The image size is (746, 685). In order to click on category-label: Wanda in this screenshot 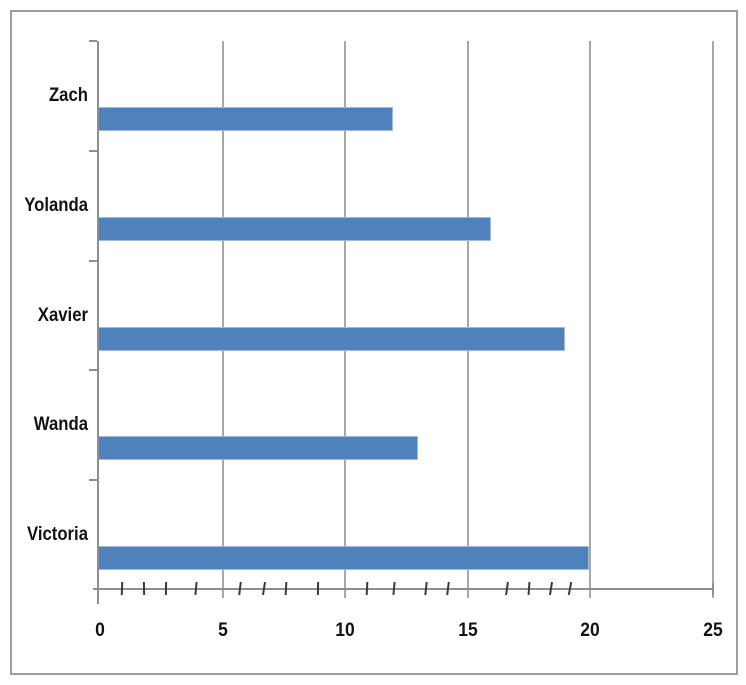, I will do `click(60, 424)`.